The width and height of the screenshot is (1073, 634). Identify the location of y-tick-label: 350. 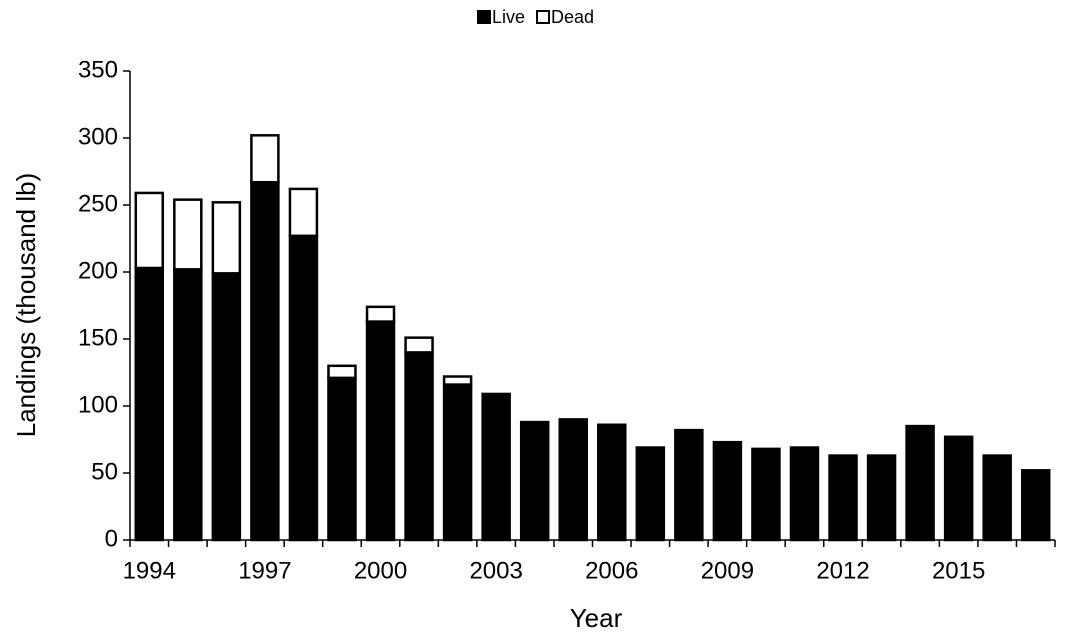
(98, 69).